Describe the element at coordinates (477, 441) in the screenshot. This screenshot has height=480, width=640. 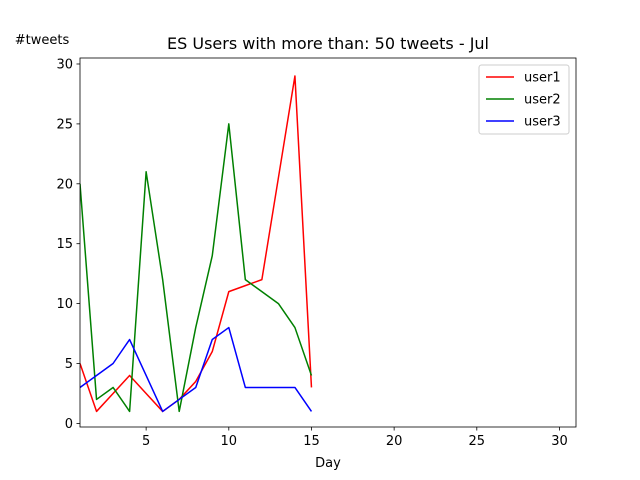
I see `x-tick-label: 25` at that location.